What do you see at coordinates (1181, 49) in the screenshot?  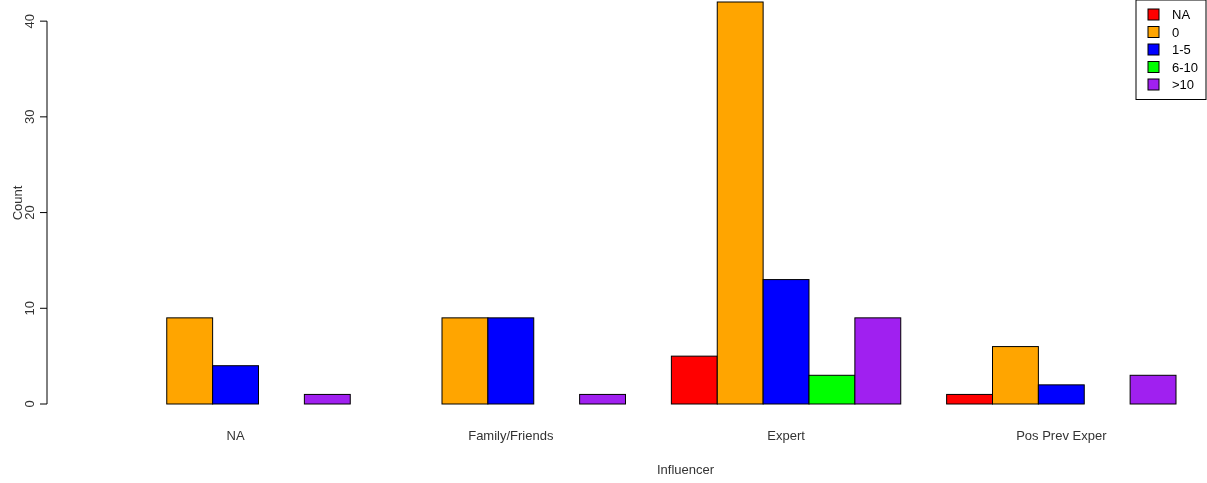 I see `legend-label: 1-5` at bounding box center [1181, 49].